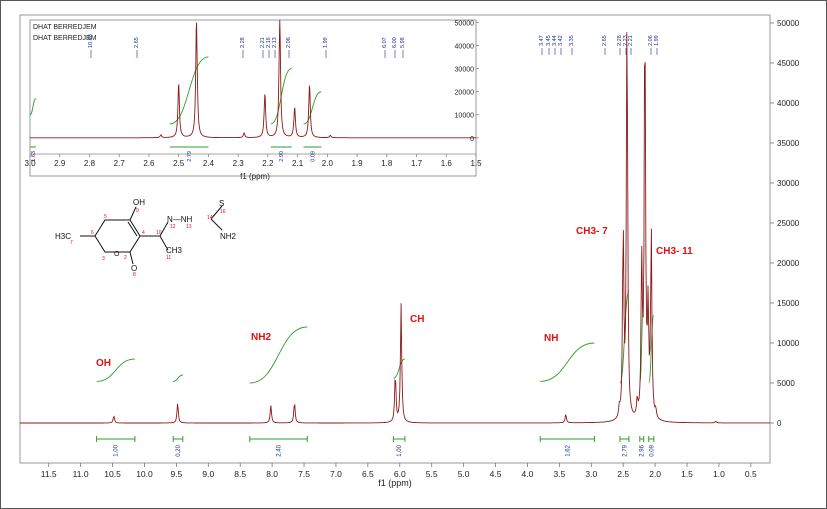  What do you see at coordinates (239, 163) in the screenshot?
I see `inset-x-tick-label-7: 2.3` at bounding box center [239, 163].